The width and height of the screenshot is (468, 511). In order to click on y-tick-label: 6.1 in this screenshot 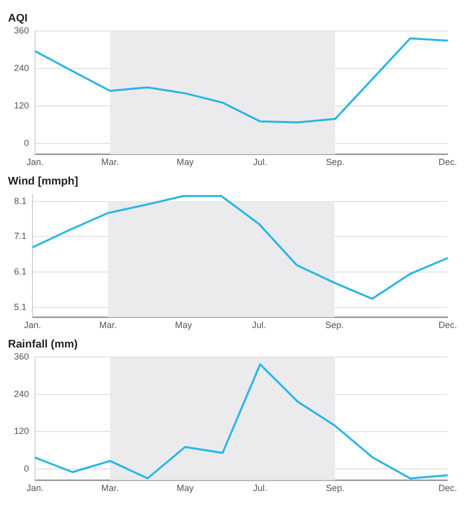, I will do `click(20, 271)`.